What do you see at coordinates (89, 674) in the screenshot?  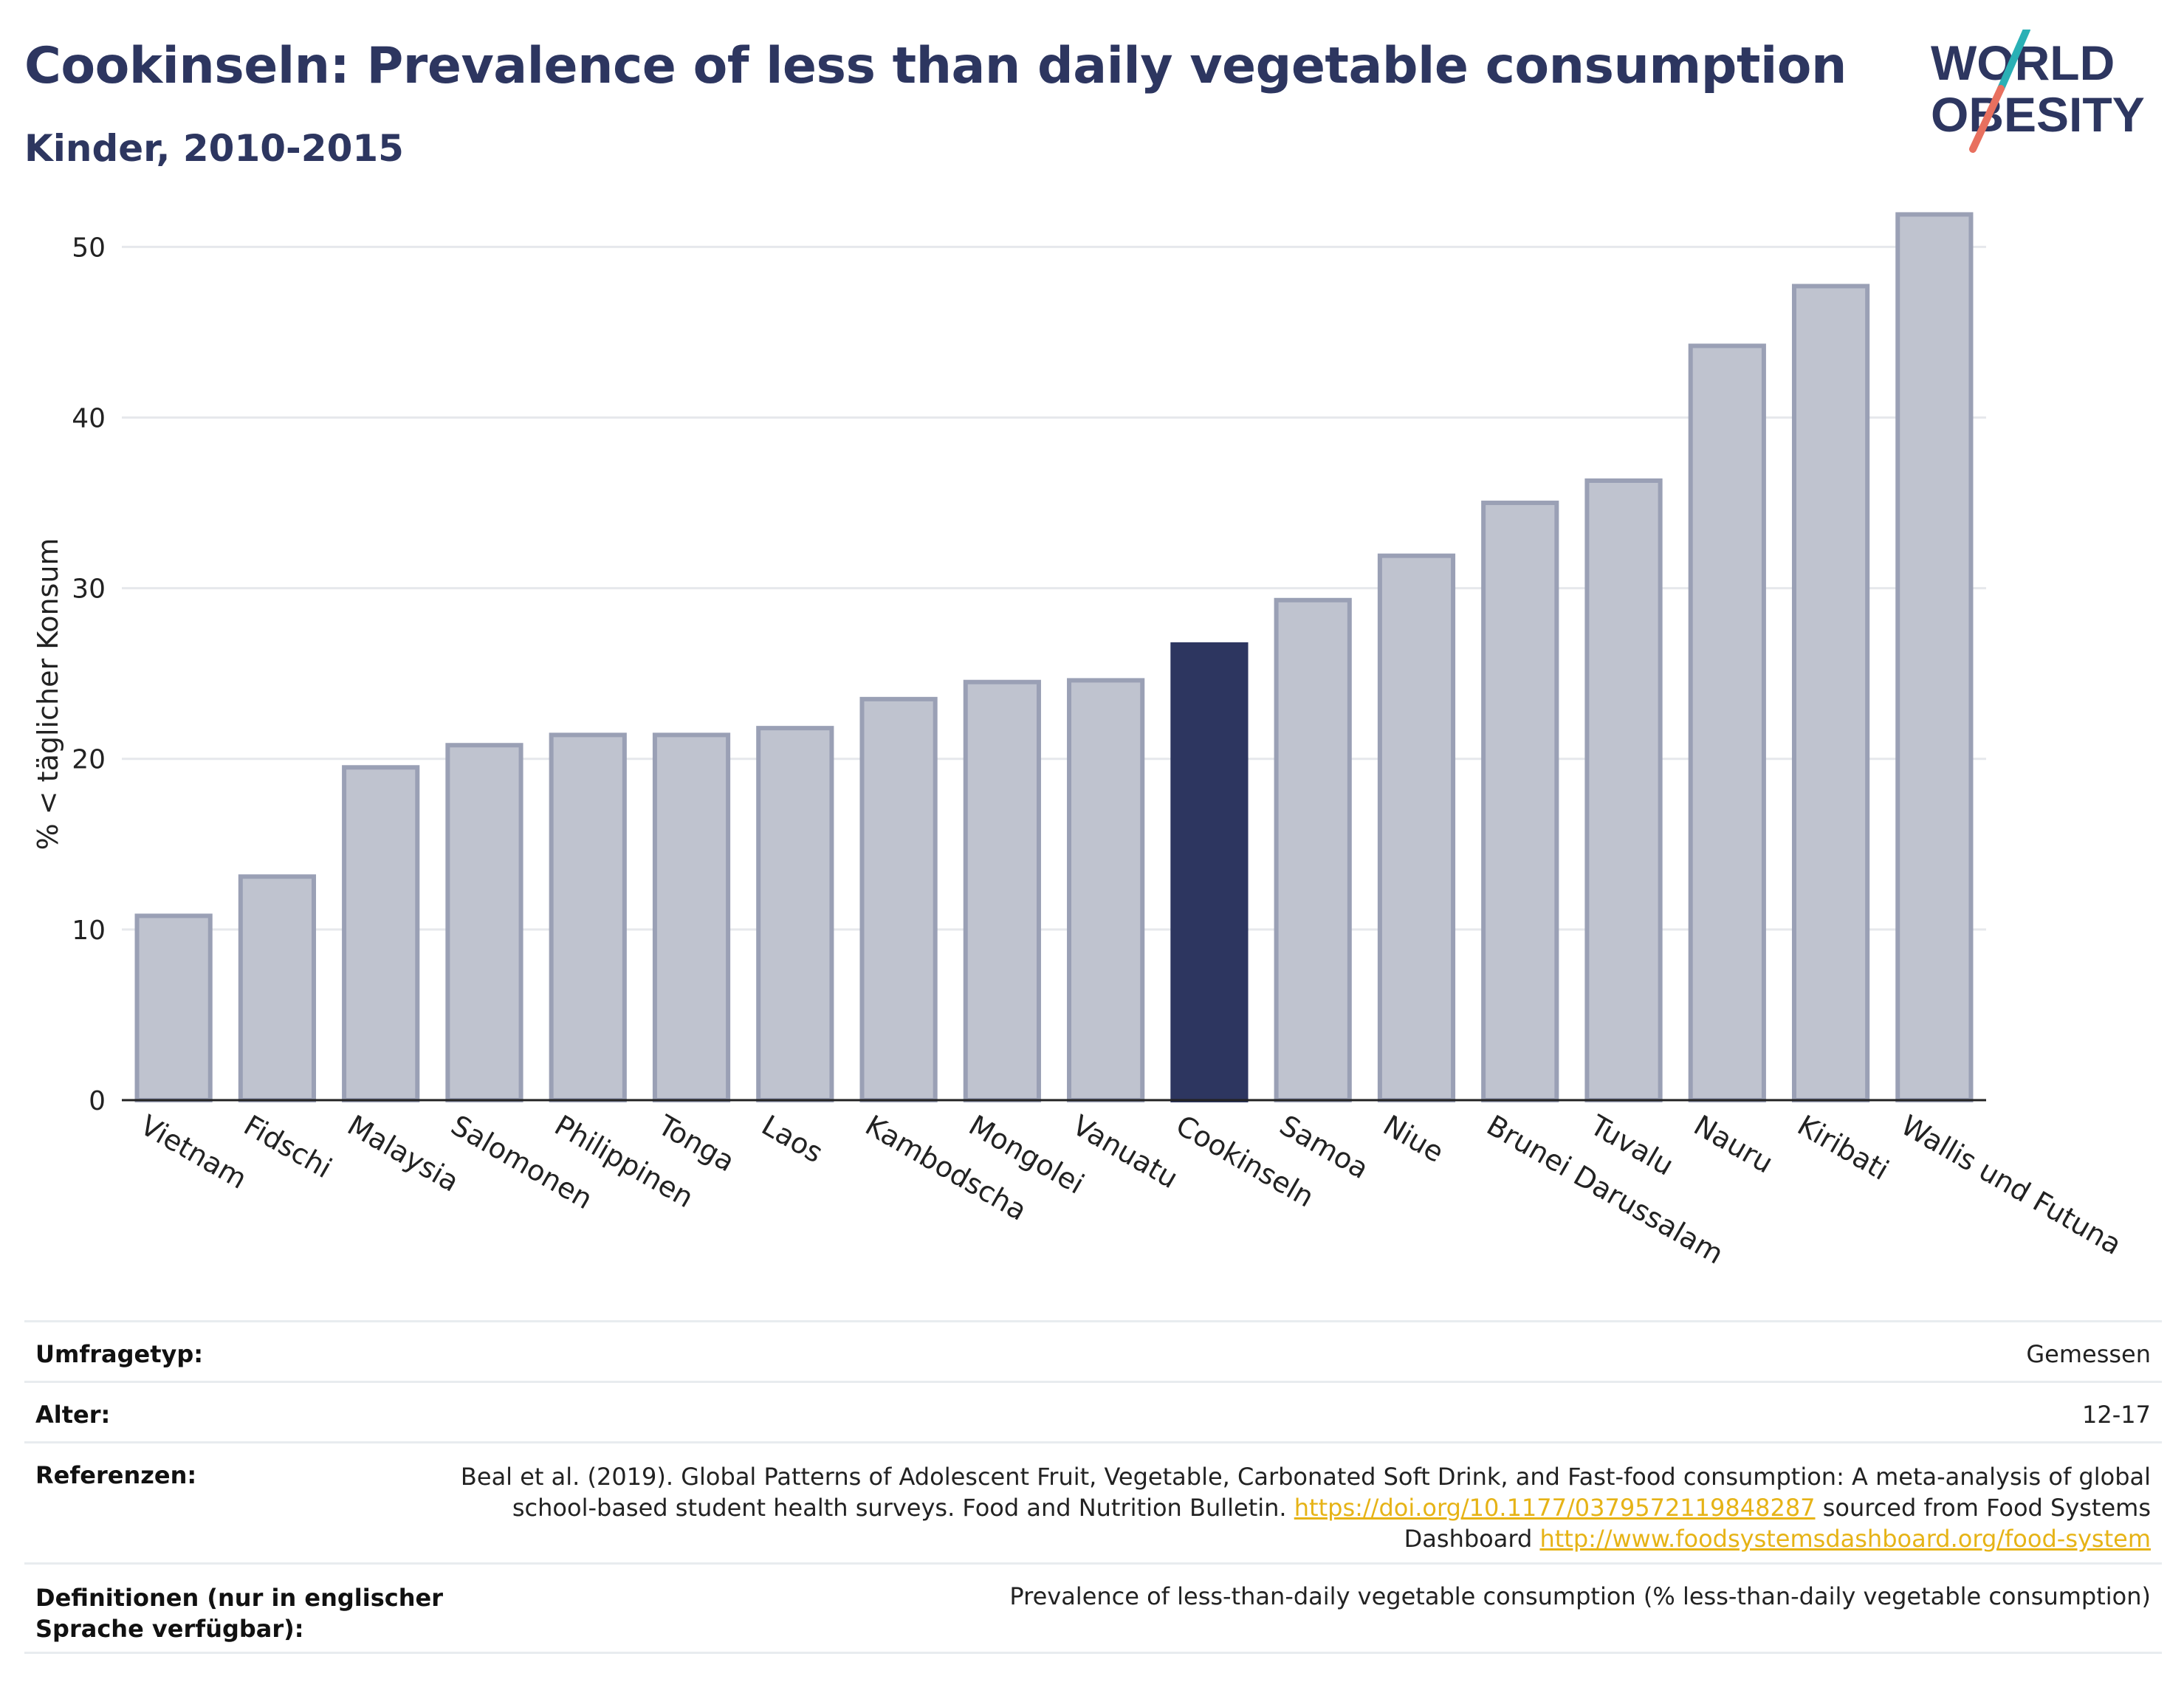 I see `y-axis-ticks: 0 10 20 30 40 50` at bounding box center [89, 674].